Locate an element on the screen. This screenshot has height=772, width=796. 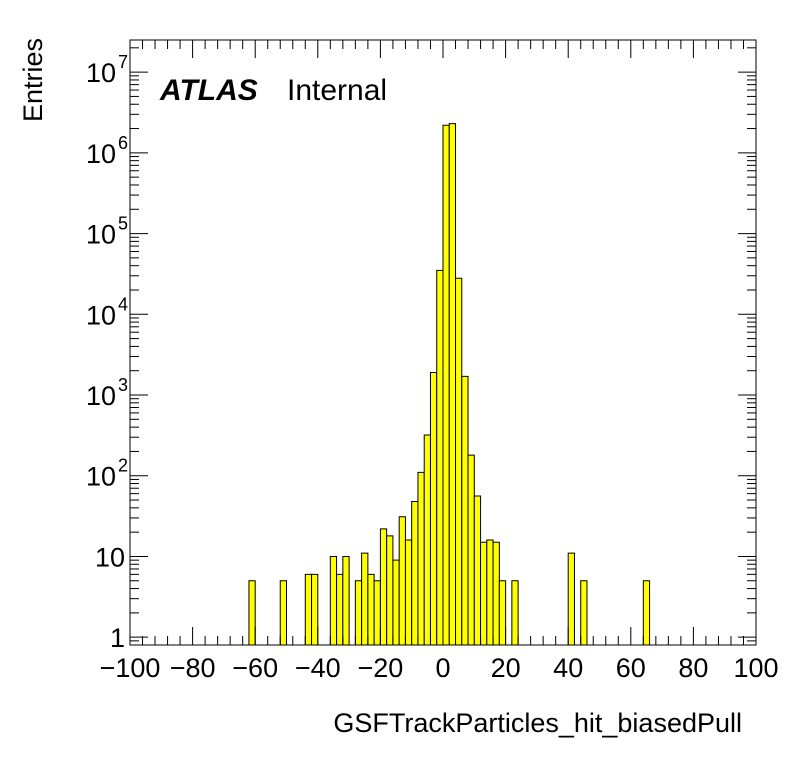
x-axis-title: GSFTrackParticles_hit_biasedPull is located at coordinates (537, 723).